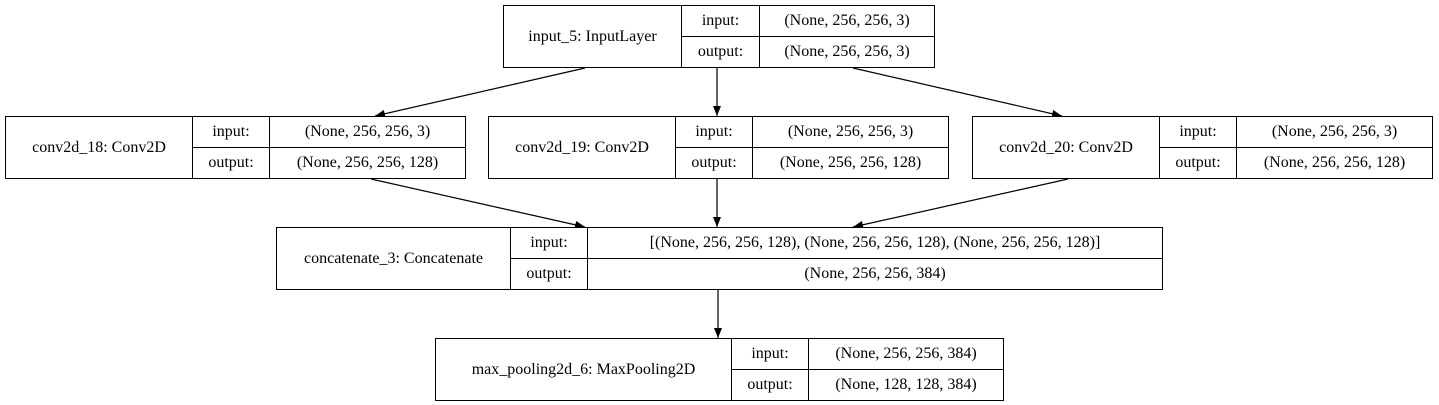 The image size is (1439, 405). Describe the element at coordinates (582, 147) in the screenshot. I see `node-name: conv2d_19: Conv2D` at that location.